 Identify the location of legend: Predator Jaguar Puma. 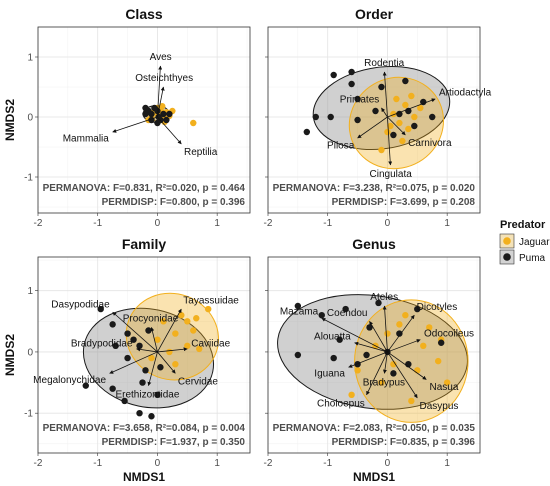
(524, 242).